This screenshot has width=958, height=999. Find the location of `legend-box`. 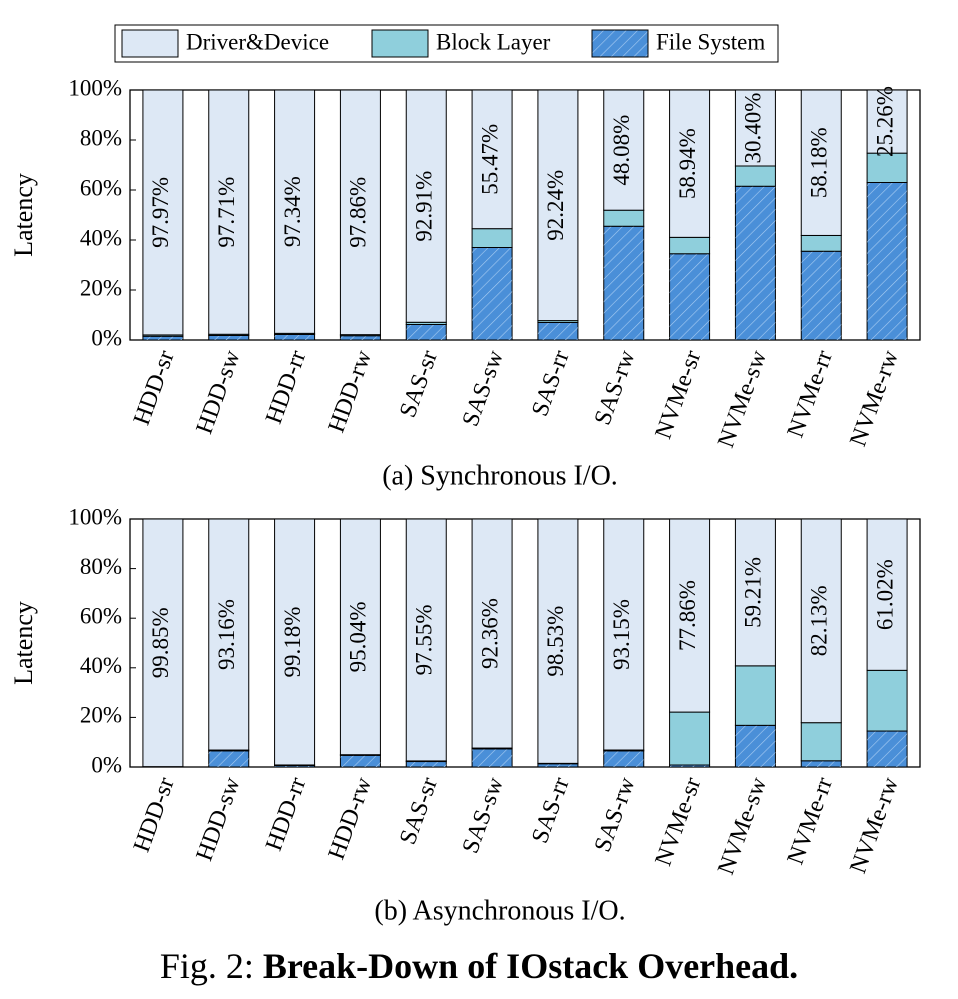

legend-box is located at coordinates (446, 43).